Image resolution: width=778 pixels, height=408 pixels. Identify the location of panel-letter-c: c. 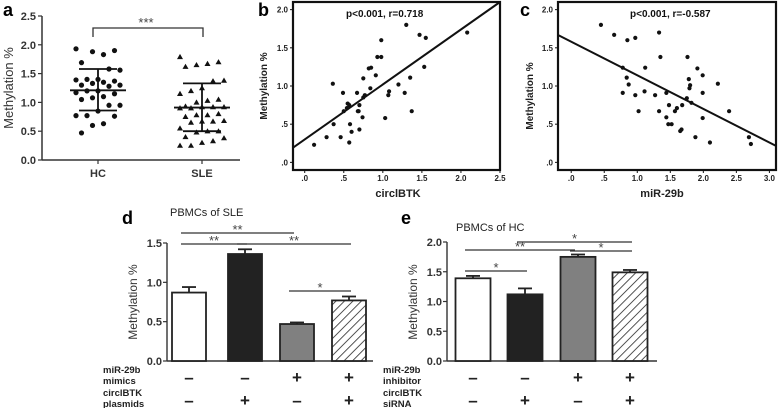
(525, 10).